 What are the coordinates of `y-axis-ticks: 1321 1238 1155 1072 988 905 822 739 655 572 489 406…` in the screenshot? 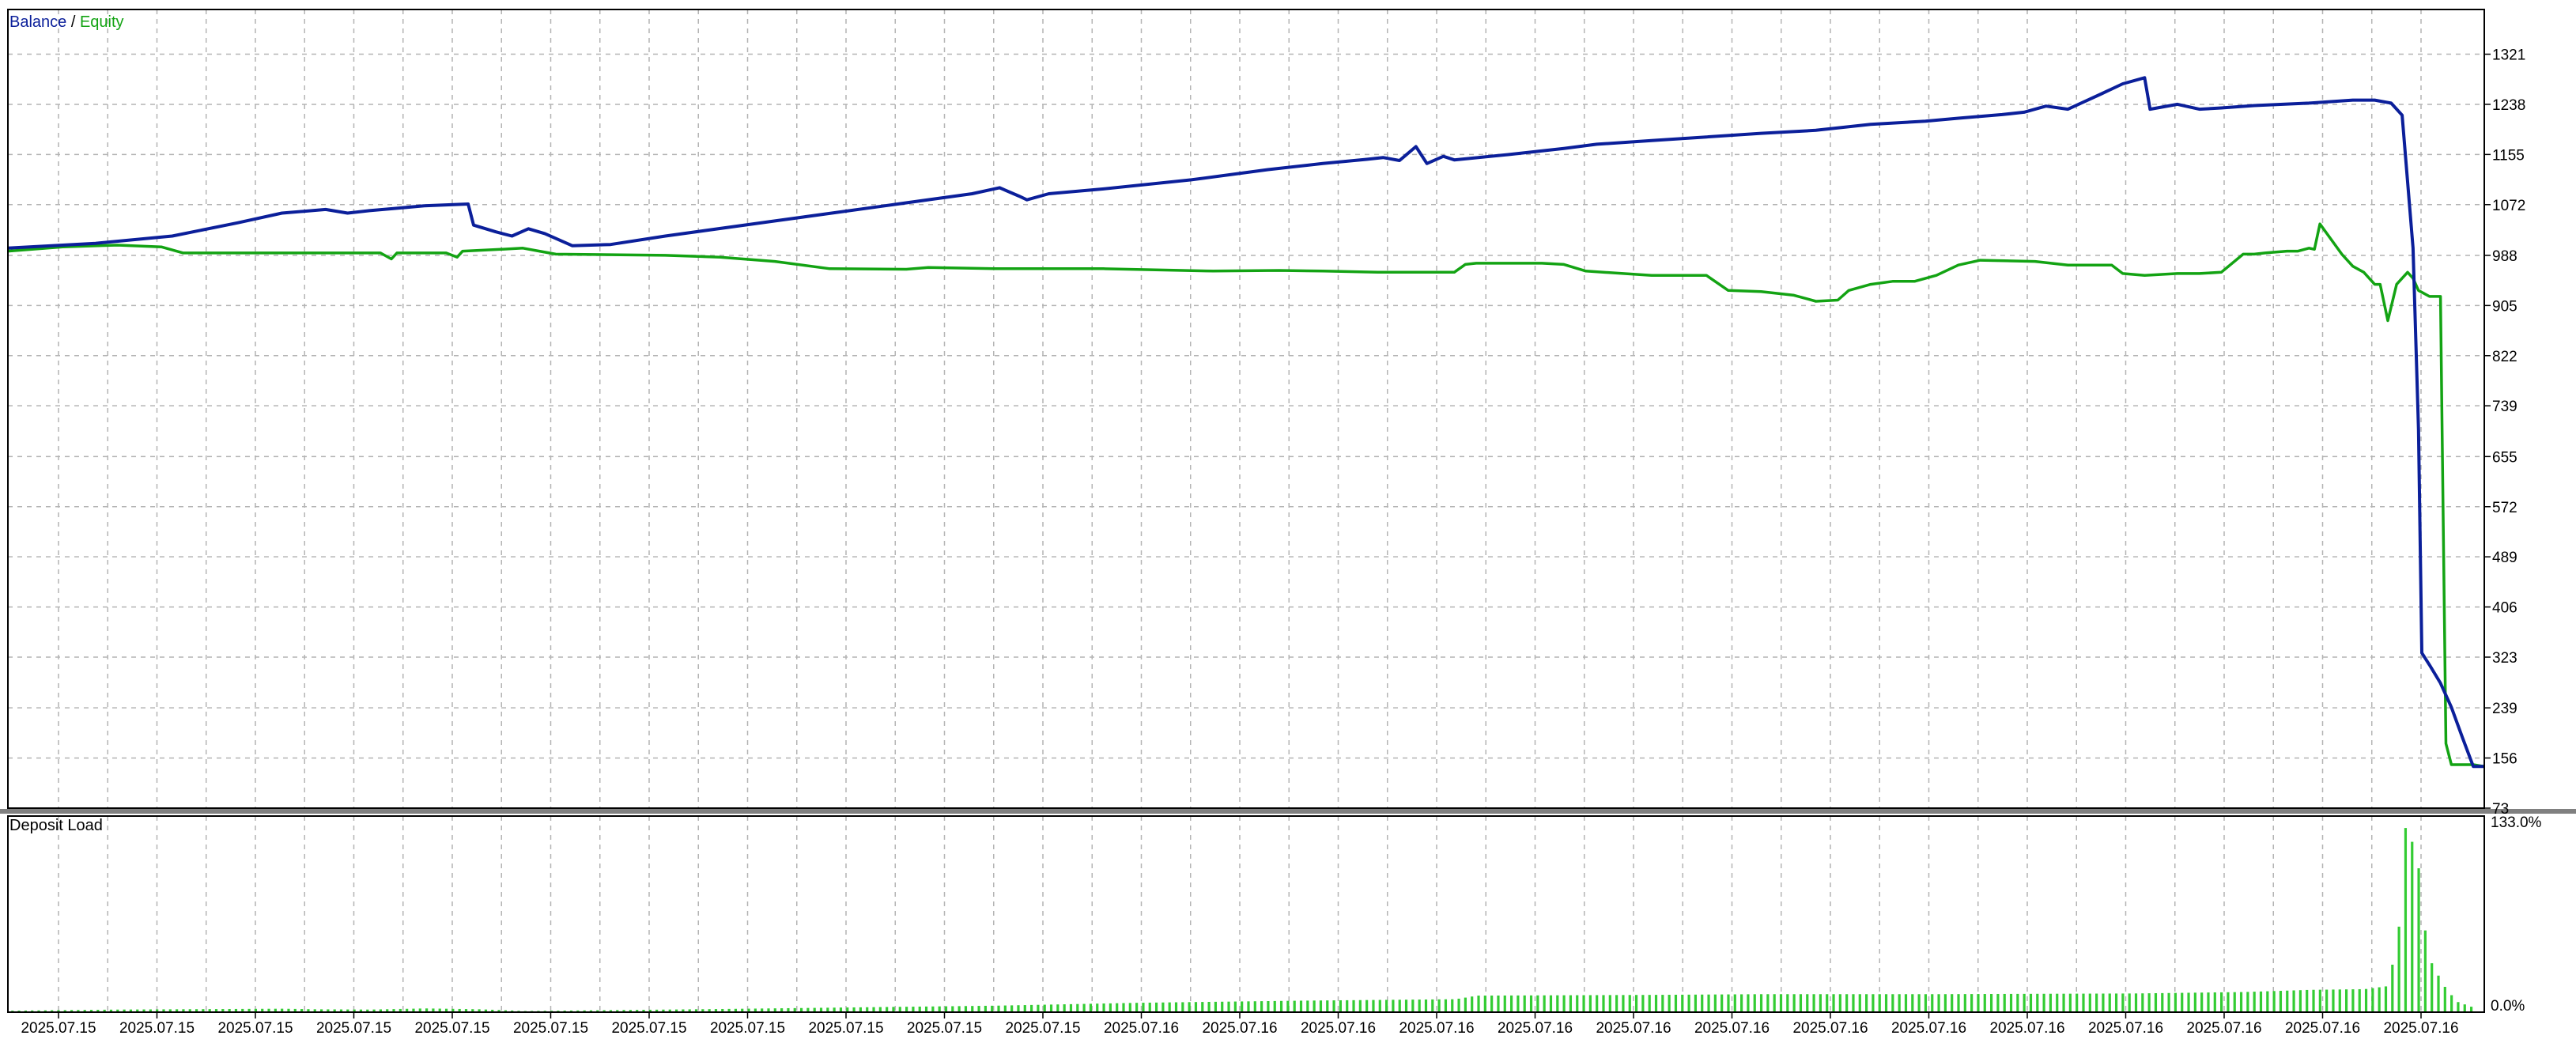 It's located at (2513, 531).